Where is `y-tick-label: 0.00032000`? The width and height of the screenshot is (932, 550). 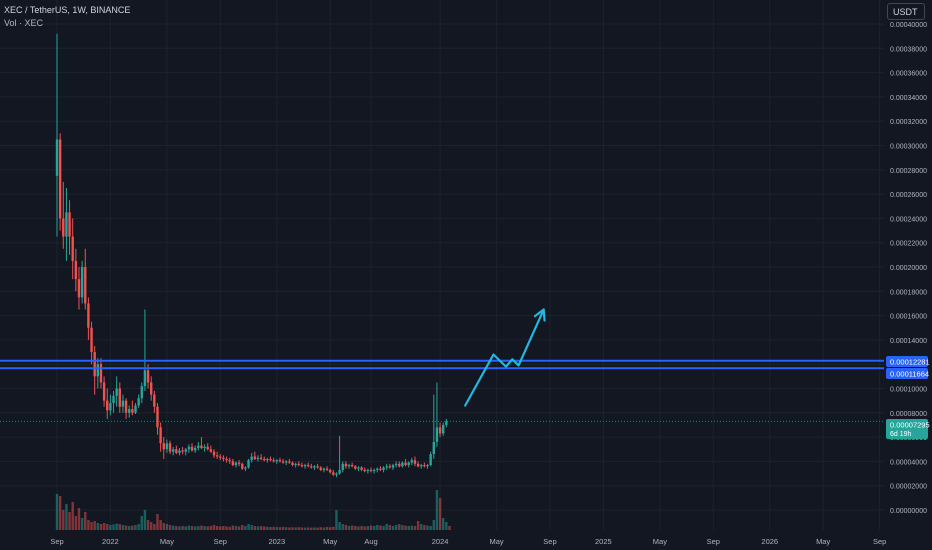 y-tick-label: 0.00032000 is located at coordinates (908, 122).